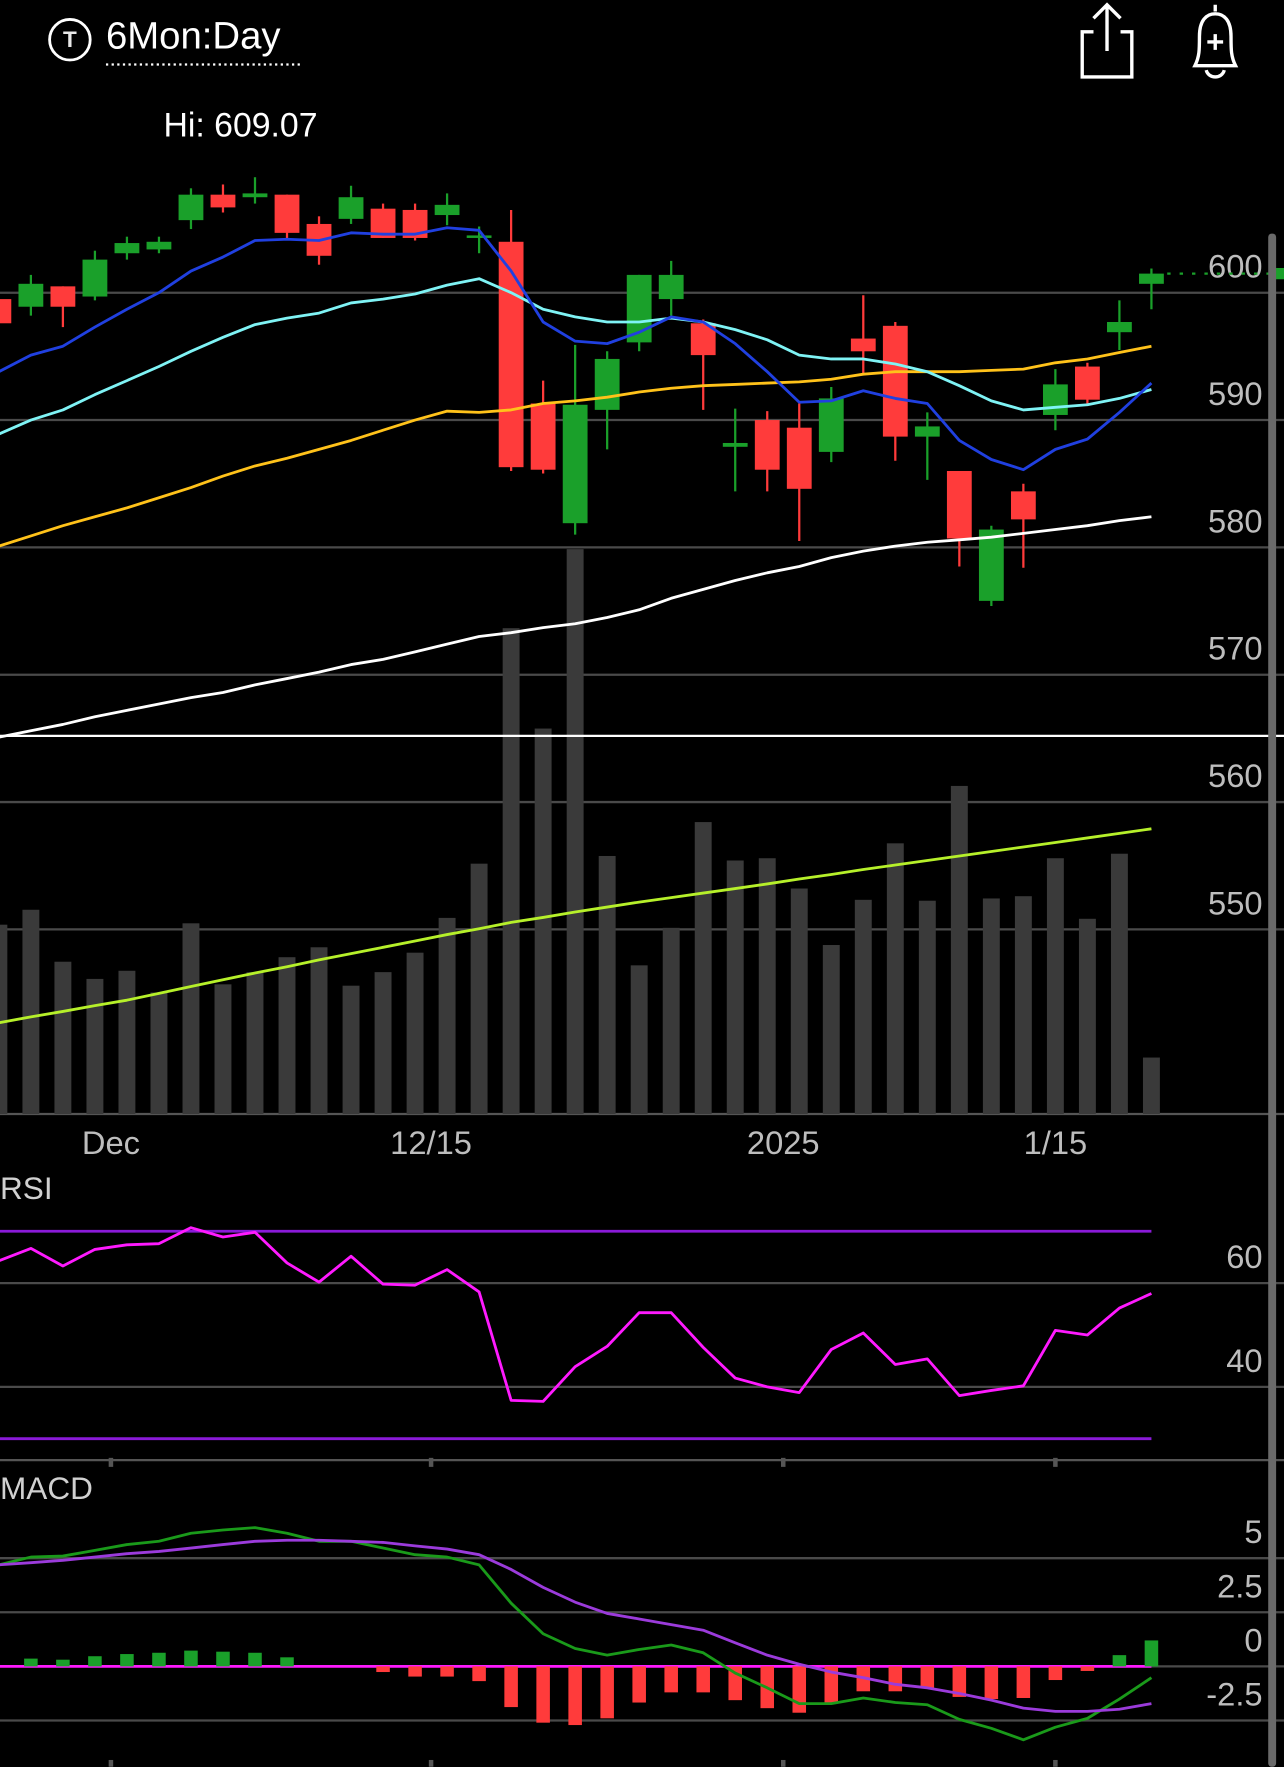 The width and height of the screenshot is (1284, 1767). I want to click on x-tick-label: 1/15, so click(1056, 1142).